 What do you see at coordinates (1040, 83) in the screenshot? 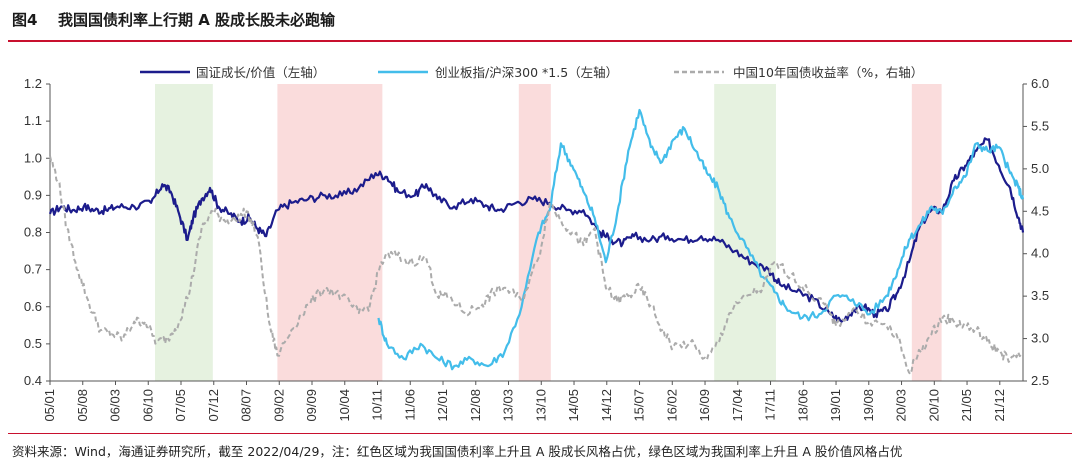
I see `y-right-tick-label: 6.0` at bounding box center [1040, 83].